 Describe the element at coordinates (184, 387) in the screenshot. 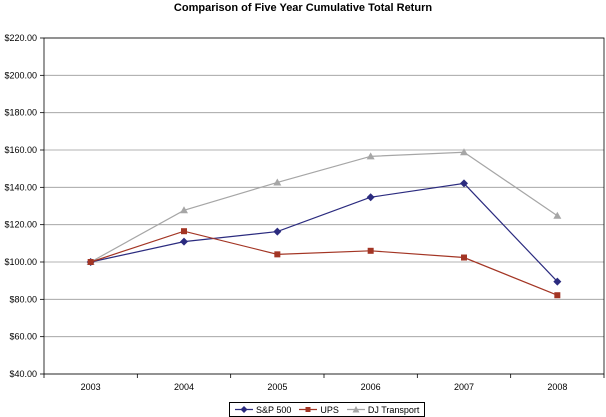

I see `x-tick-label: 2004` at that location.